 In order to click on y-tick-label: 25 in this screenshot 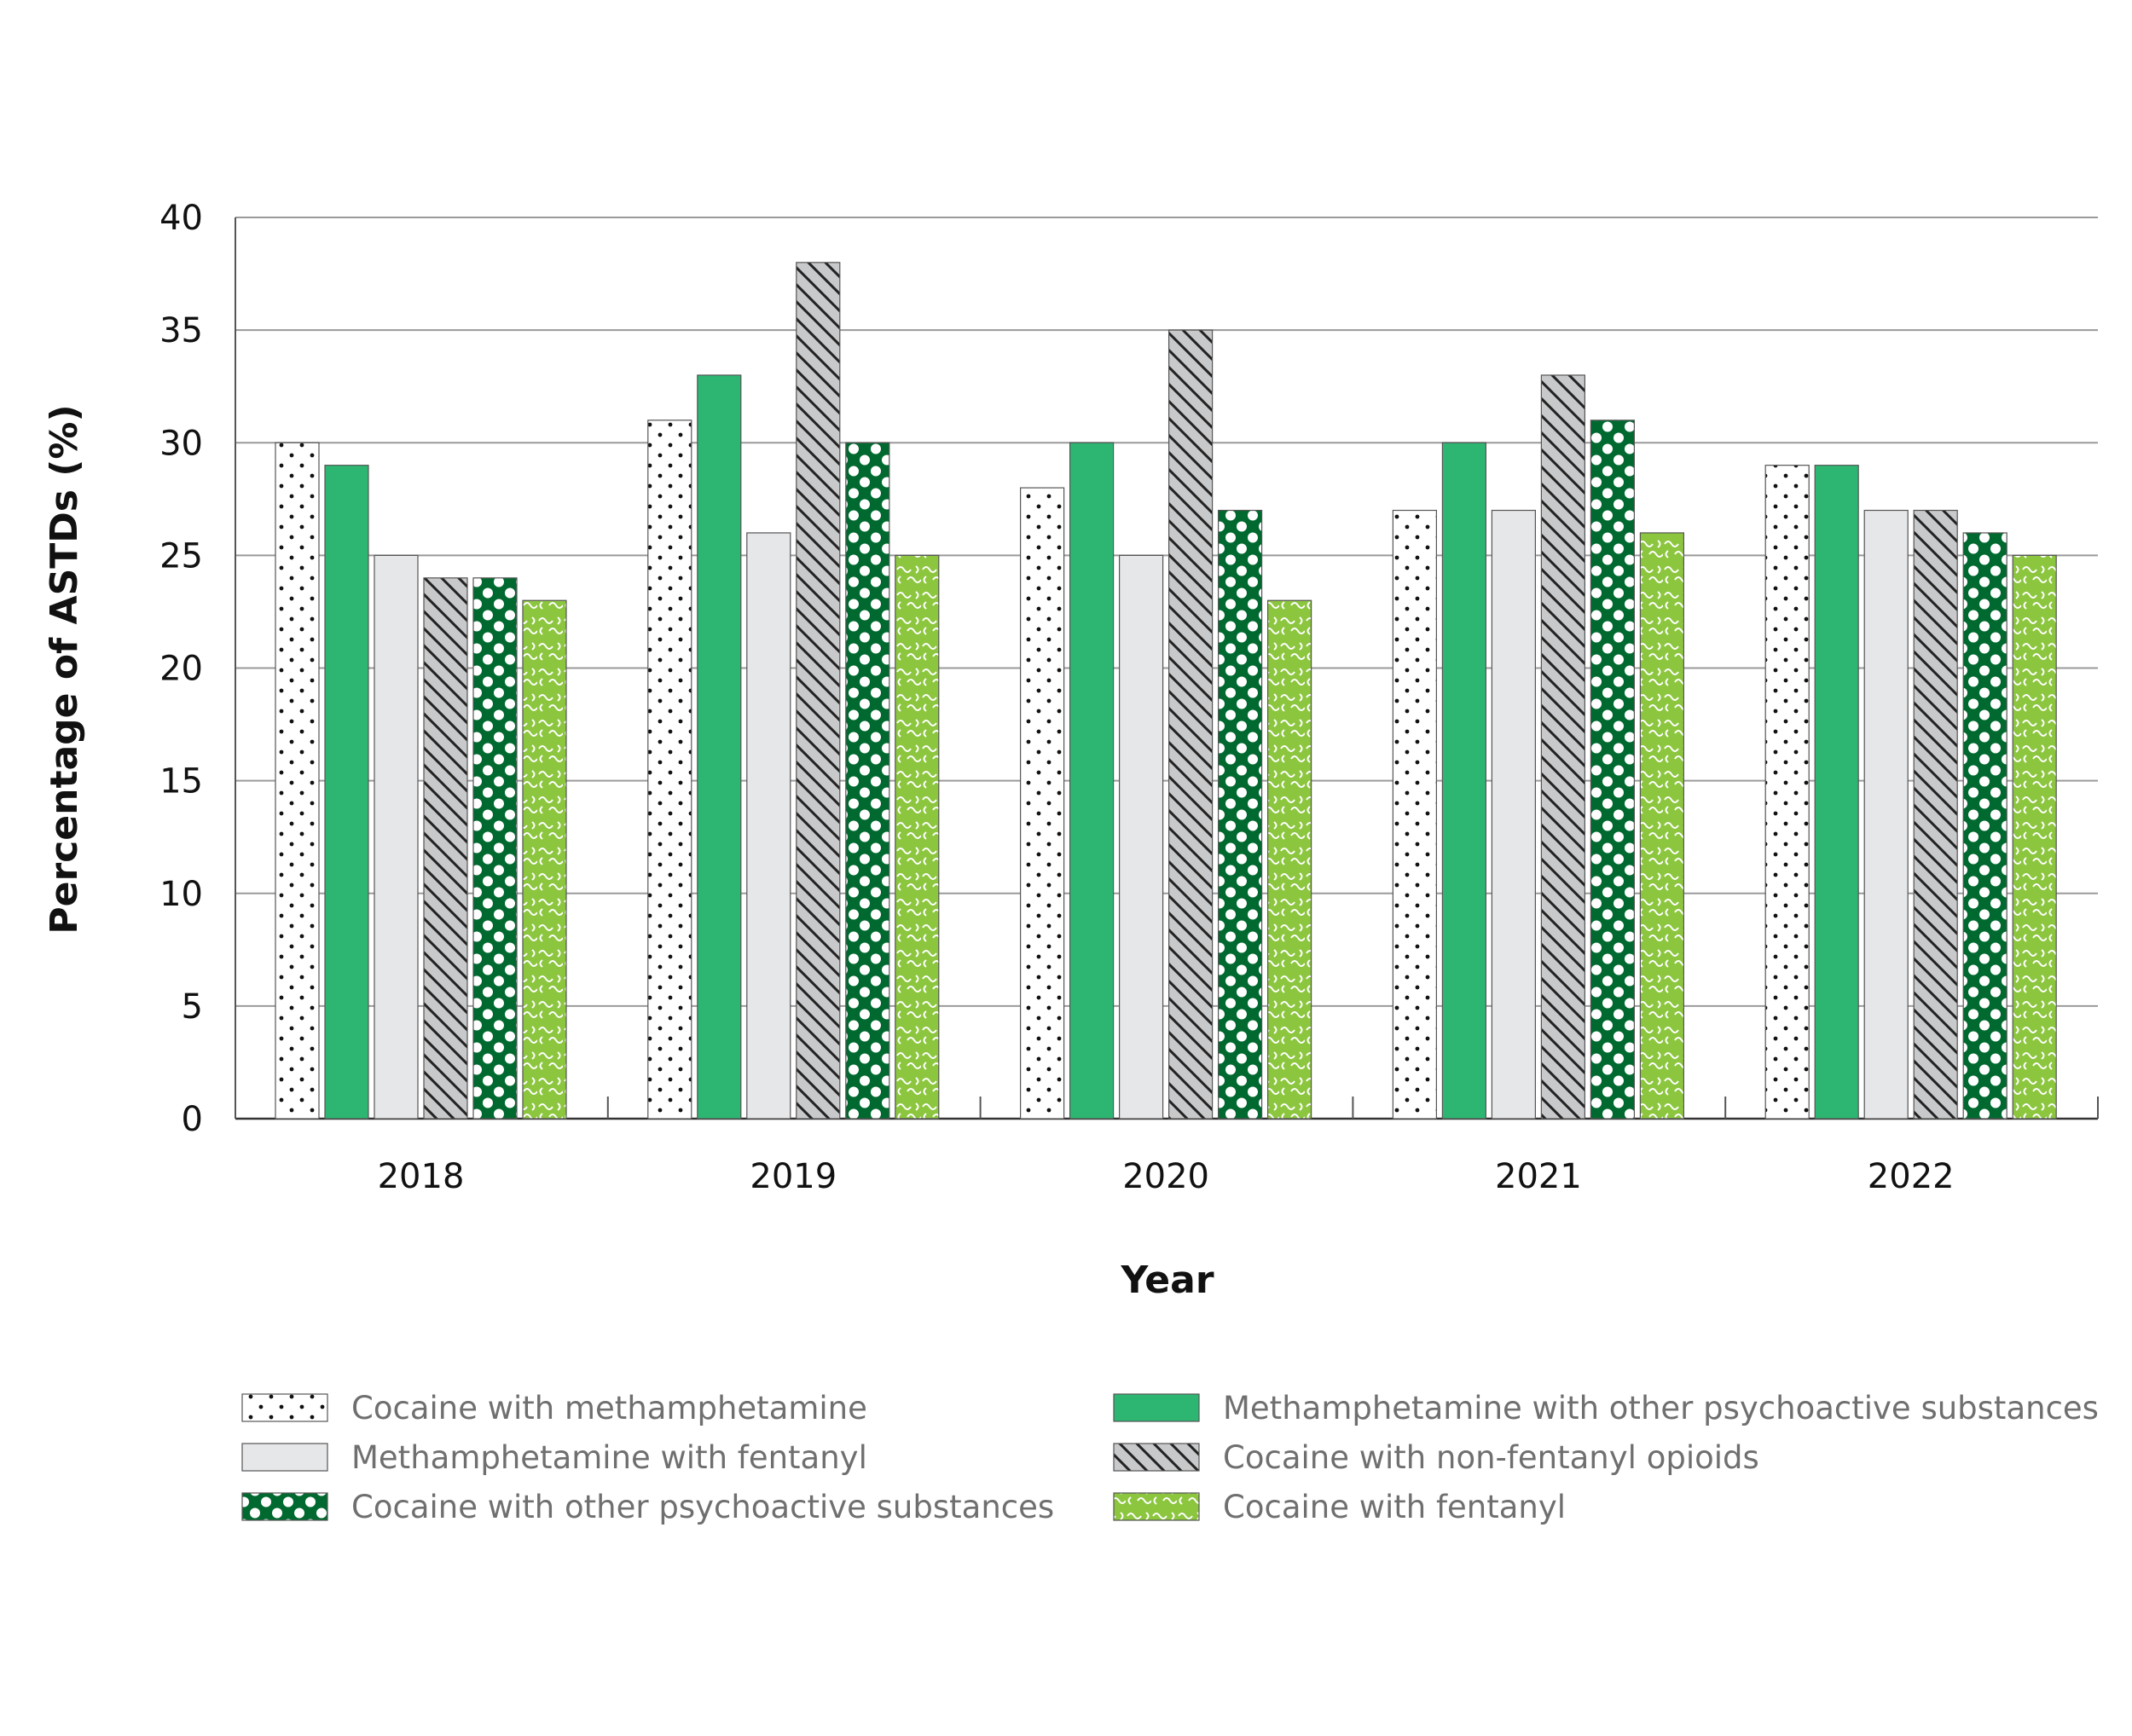, I will do `click(181, 556)`.